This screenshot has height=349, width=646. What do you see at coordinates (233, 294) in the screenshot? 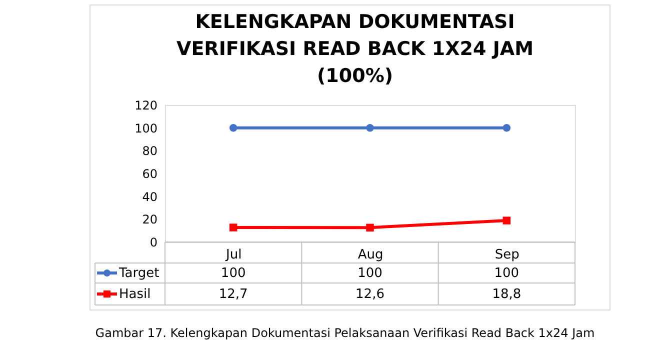
I see `data-label: 12,7` at bounding box center [233, 294].